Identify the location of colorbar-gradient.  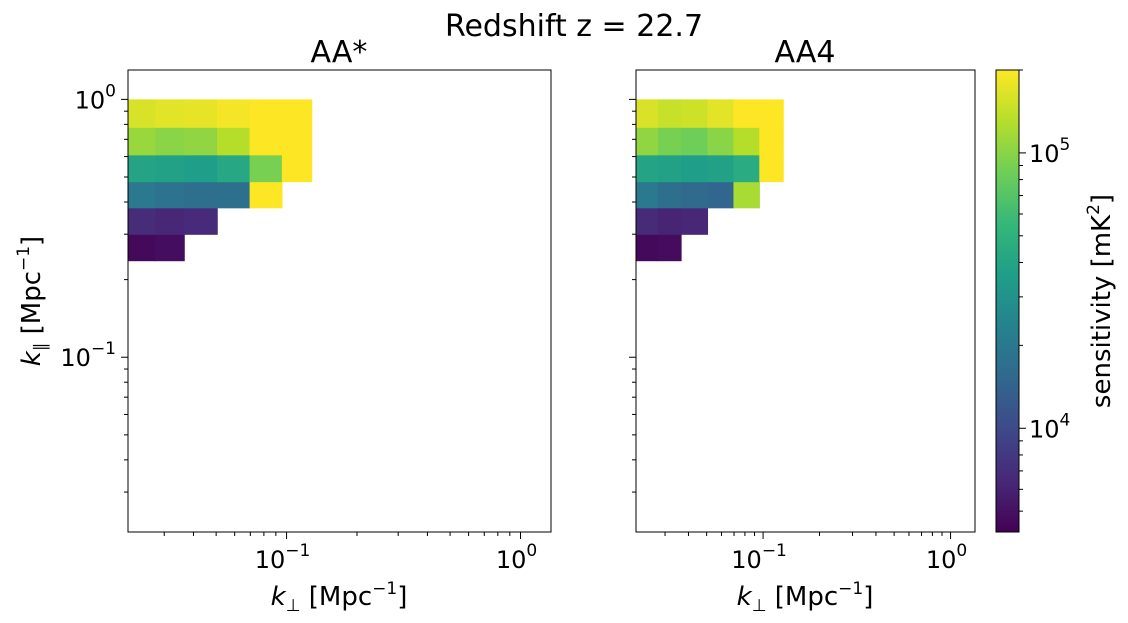
(1007, 301).